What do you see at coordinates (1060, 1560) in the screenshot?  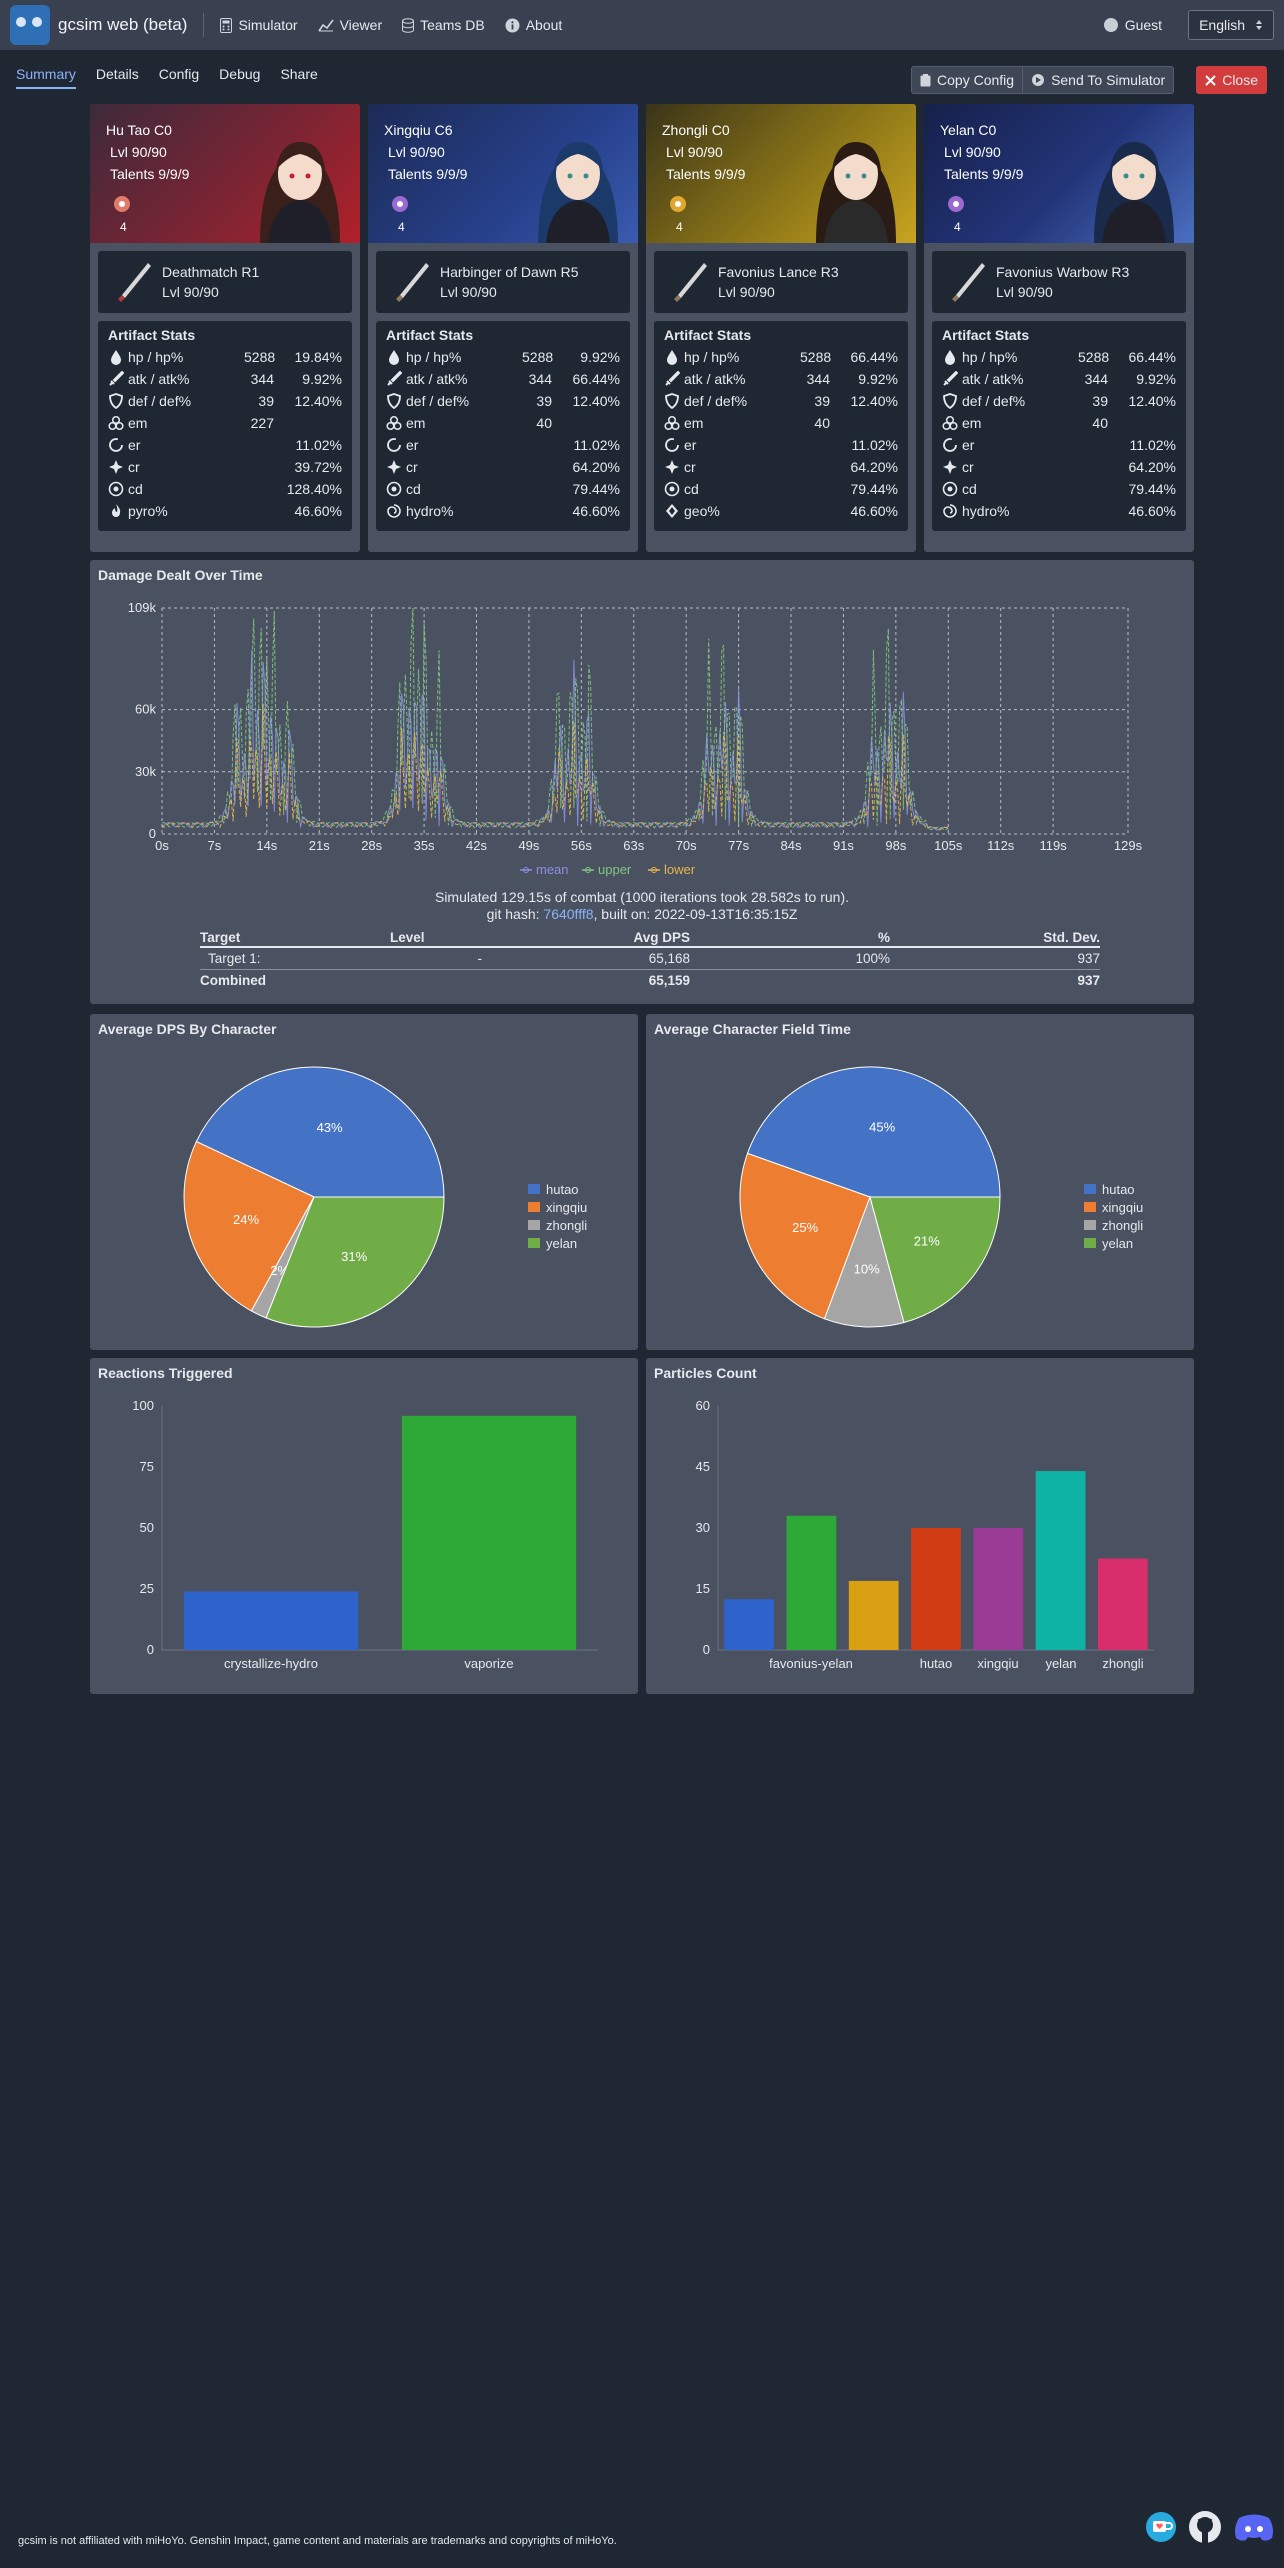 I see `bar-yelan` at bounding box center [1060, 1560].